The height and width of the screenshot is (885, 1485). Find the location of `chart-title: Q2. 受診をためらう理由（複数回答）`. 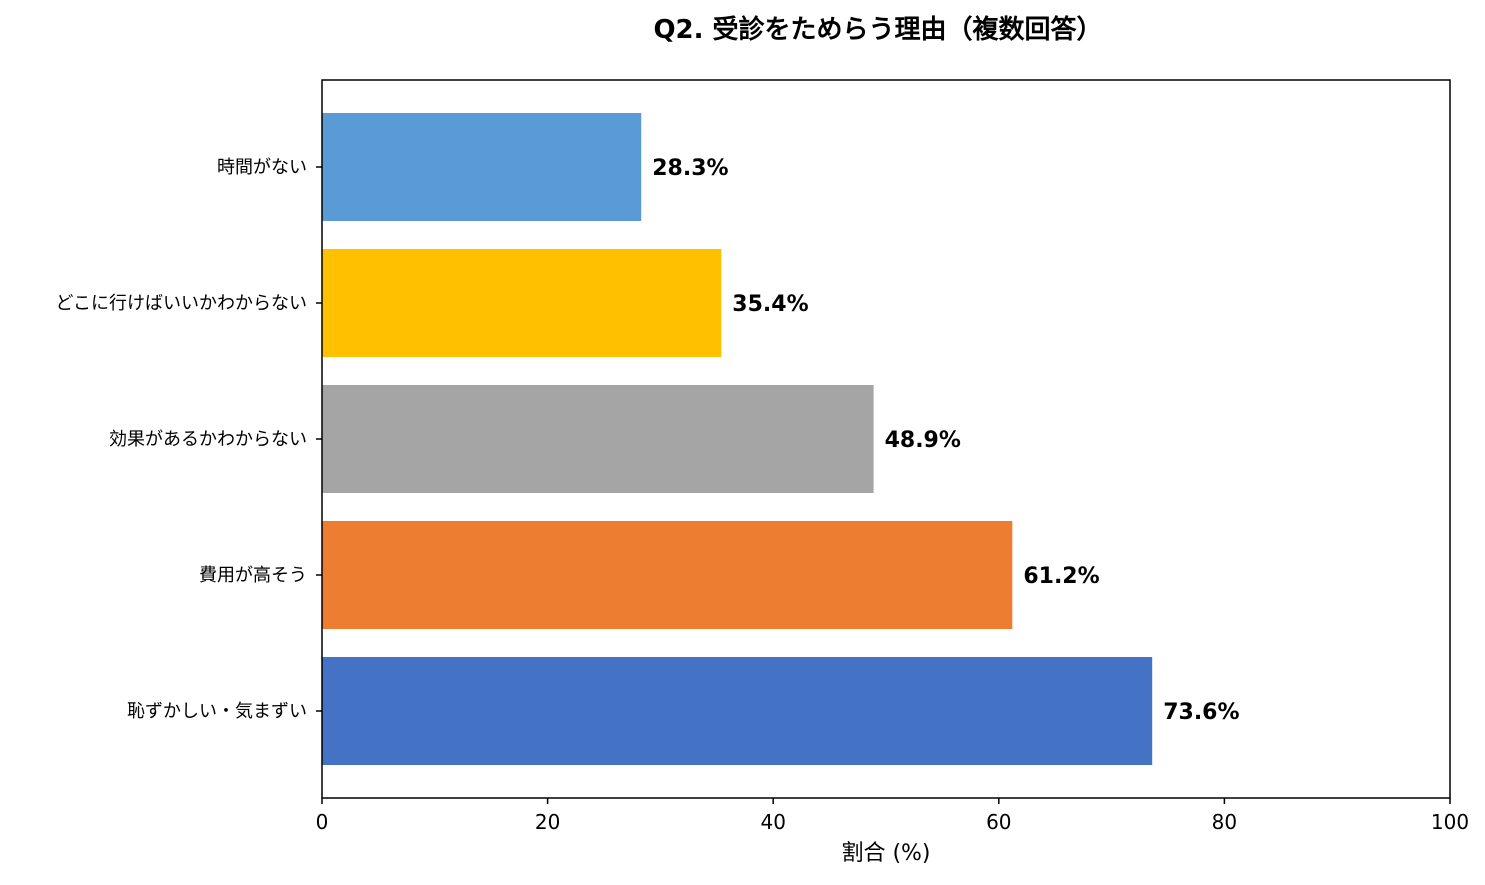

chart-title: Q2. 受診をためらう理由（複数回答） is located at coordinates (877, 29).